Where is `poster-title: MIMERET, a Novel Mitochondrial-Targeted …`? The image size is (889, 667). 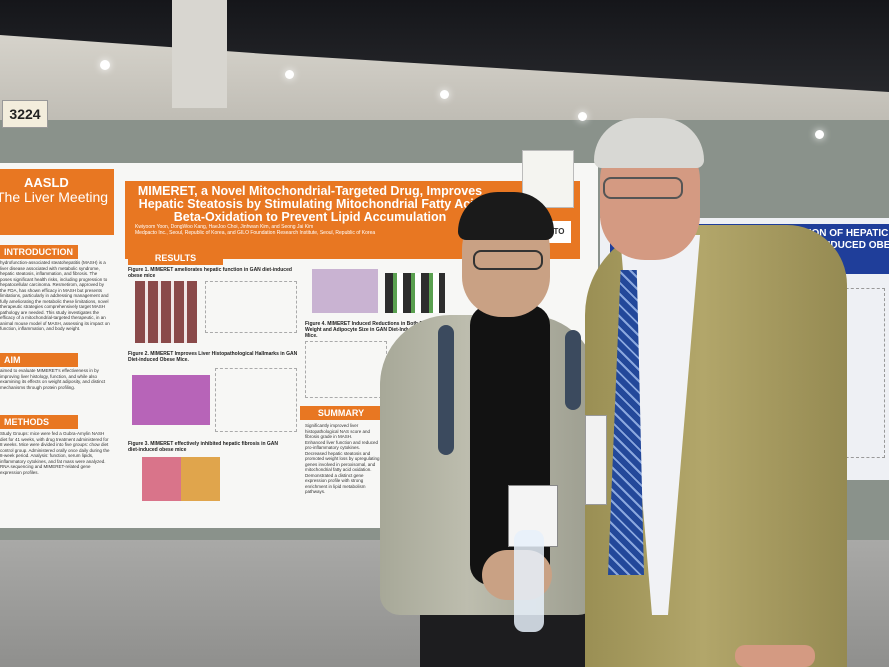 poster-title: MIMERET, a Novel Mitochondrial-Targeted … is located at coordinates (310, 204).